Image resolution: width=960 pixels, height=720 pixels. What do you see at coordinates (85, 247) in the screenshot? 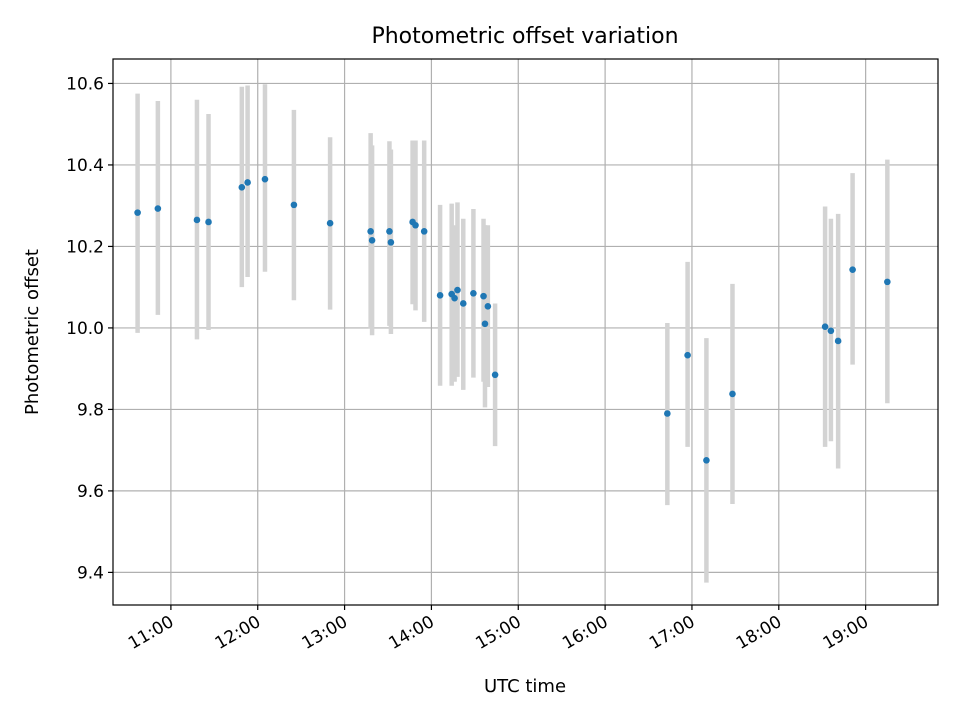
I see `y-tick-label: 10.2` at bounding box center [85, 247].